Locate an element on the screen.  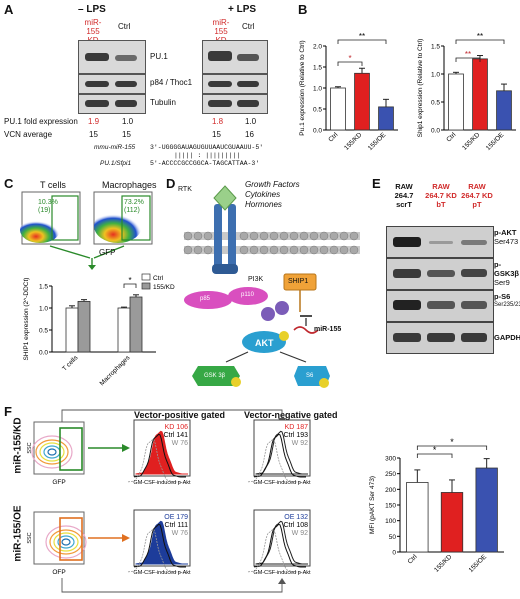
vcn-minus-kd: 15 is located at coordinates (93, 134).